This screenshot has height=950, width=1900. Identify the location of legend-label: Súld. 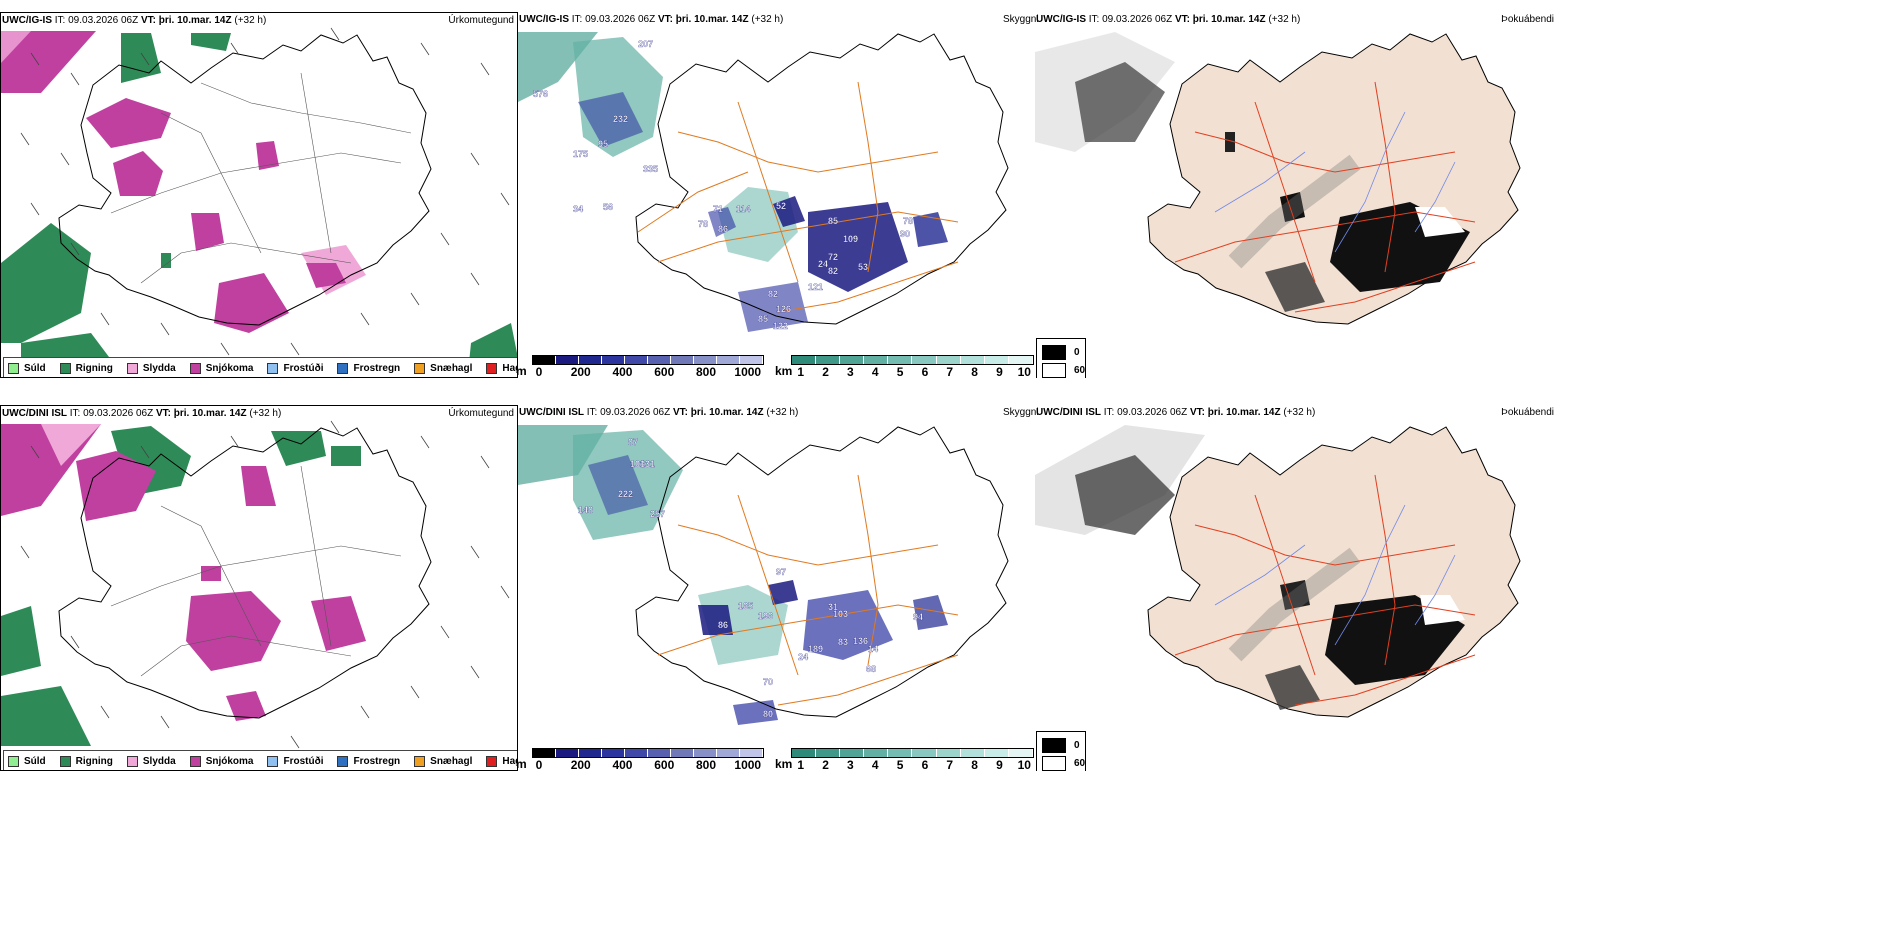
(35, 368).